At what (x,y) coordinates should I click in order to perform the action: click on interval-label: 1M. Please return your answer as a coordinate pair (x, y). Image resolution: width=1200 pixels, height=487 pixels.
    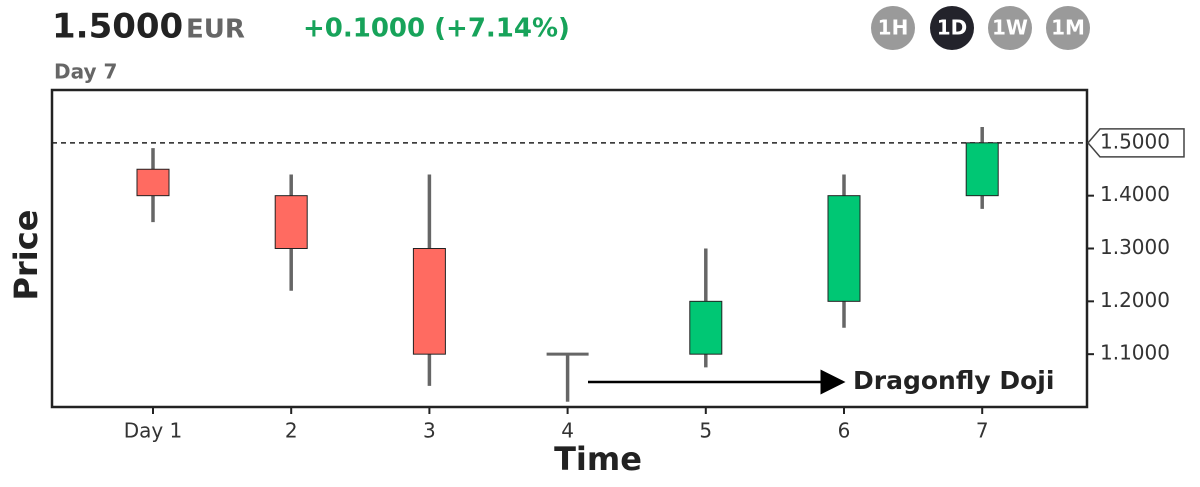
    Looking at the image, I should click on (1068, 28).